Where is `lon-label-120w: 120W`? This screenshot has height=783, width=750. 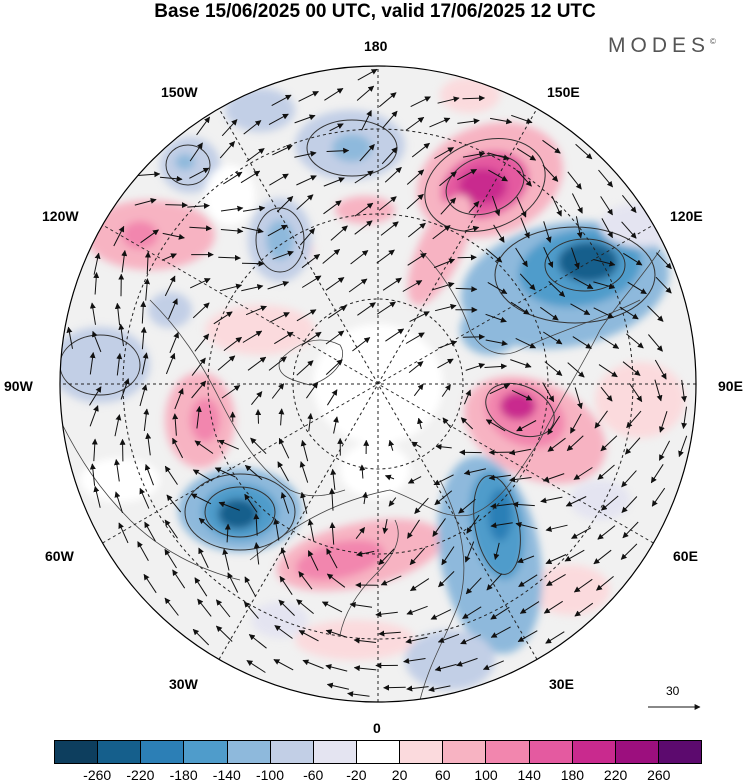 lon-label-120w: 120W is located at coordinates (60, 216).